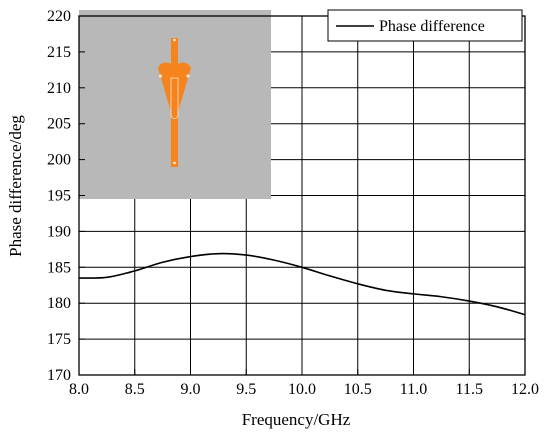 The height and width of the screenshot is (444, 550). What do you see at coordinates (59, 267) in the screenshot?
I see `y-tick-label: 185` at bounding box center [59, 267].